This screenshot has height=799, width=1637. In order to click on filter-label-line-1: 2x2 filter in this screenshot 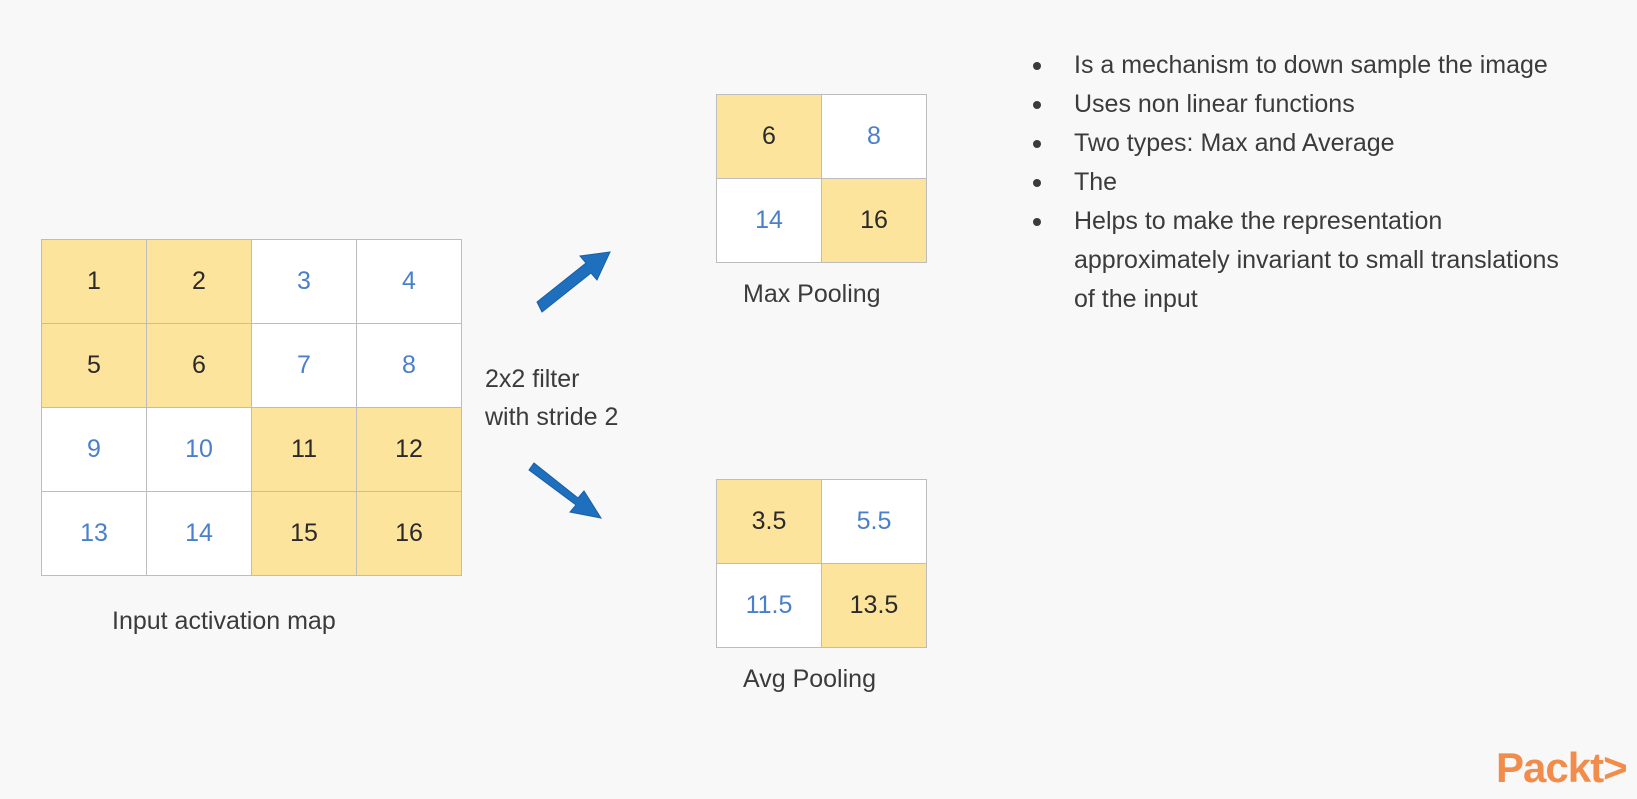, I will do `click(532, 379)`.